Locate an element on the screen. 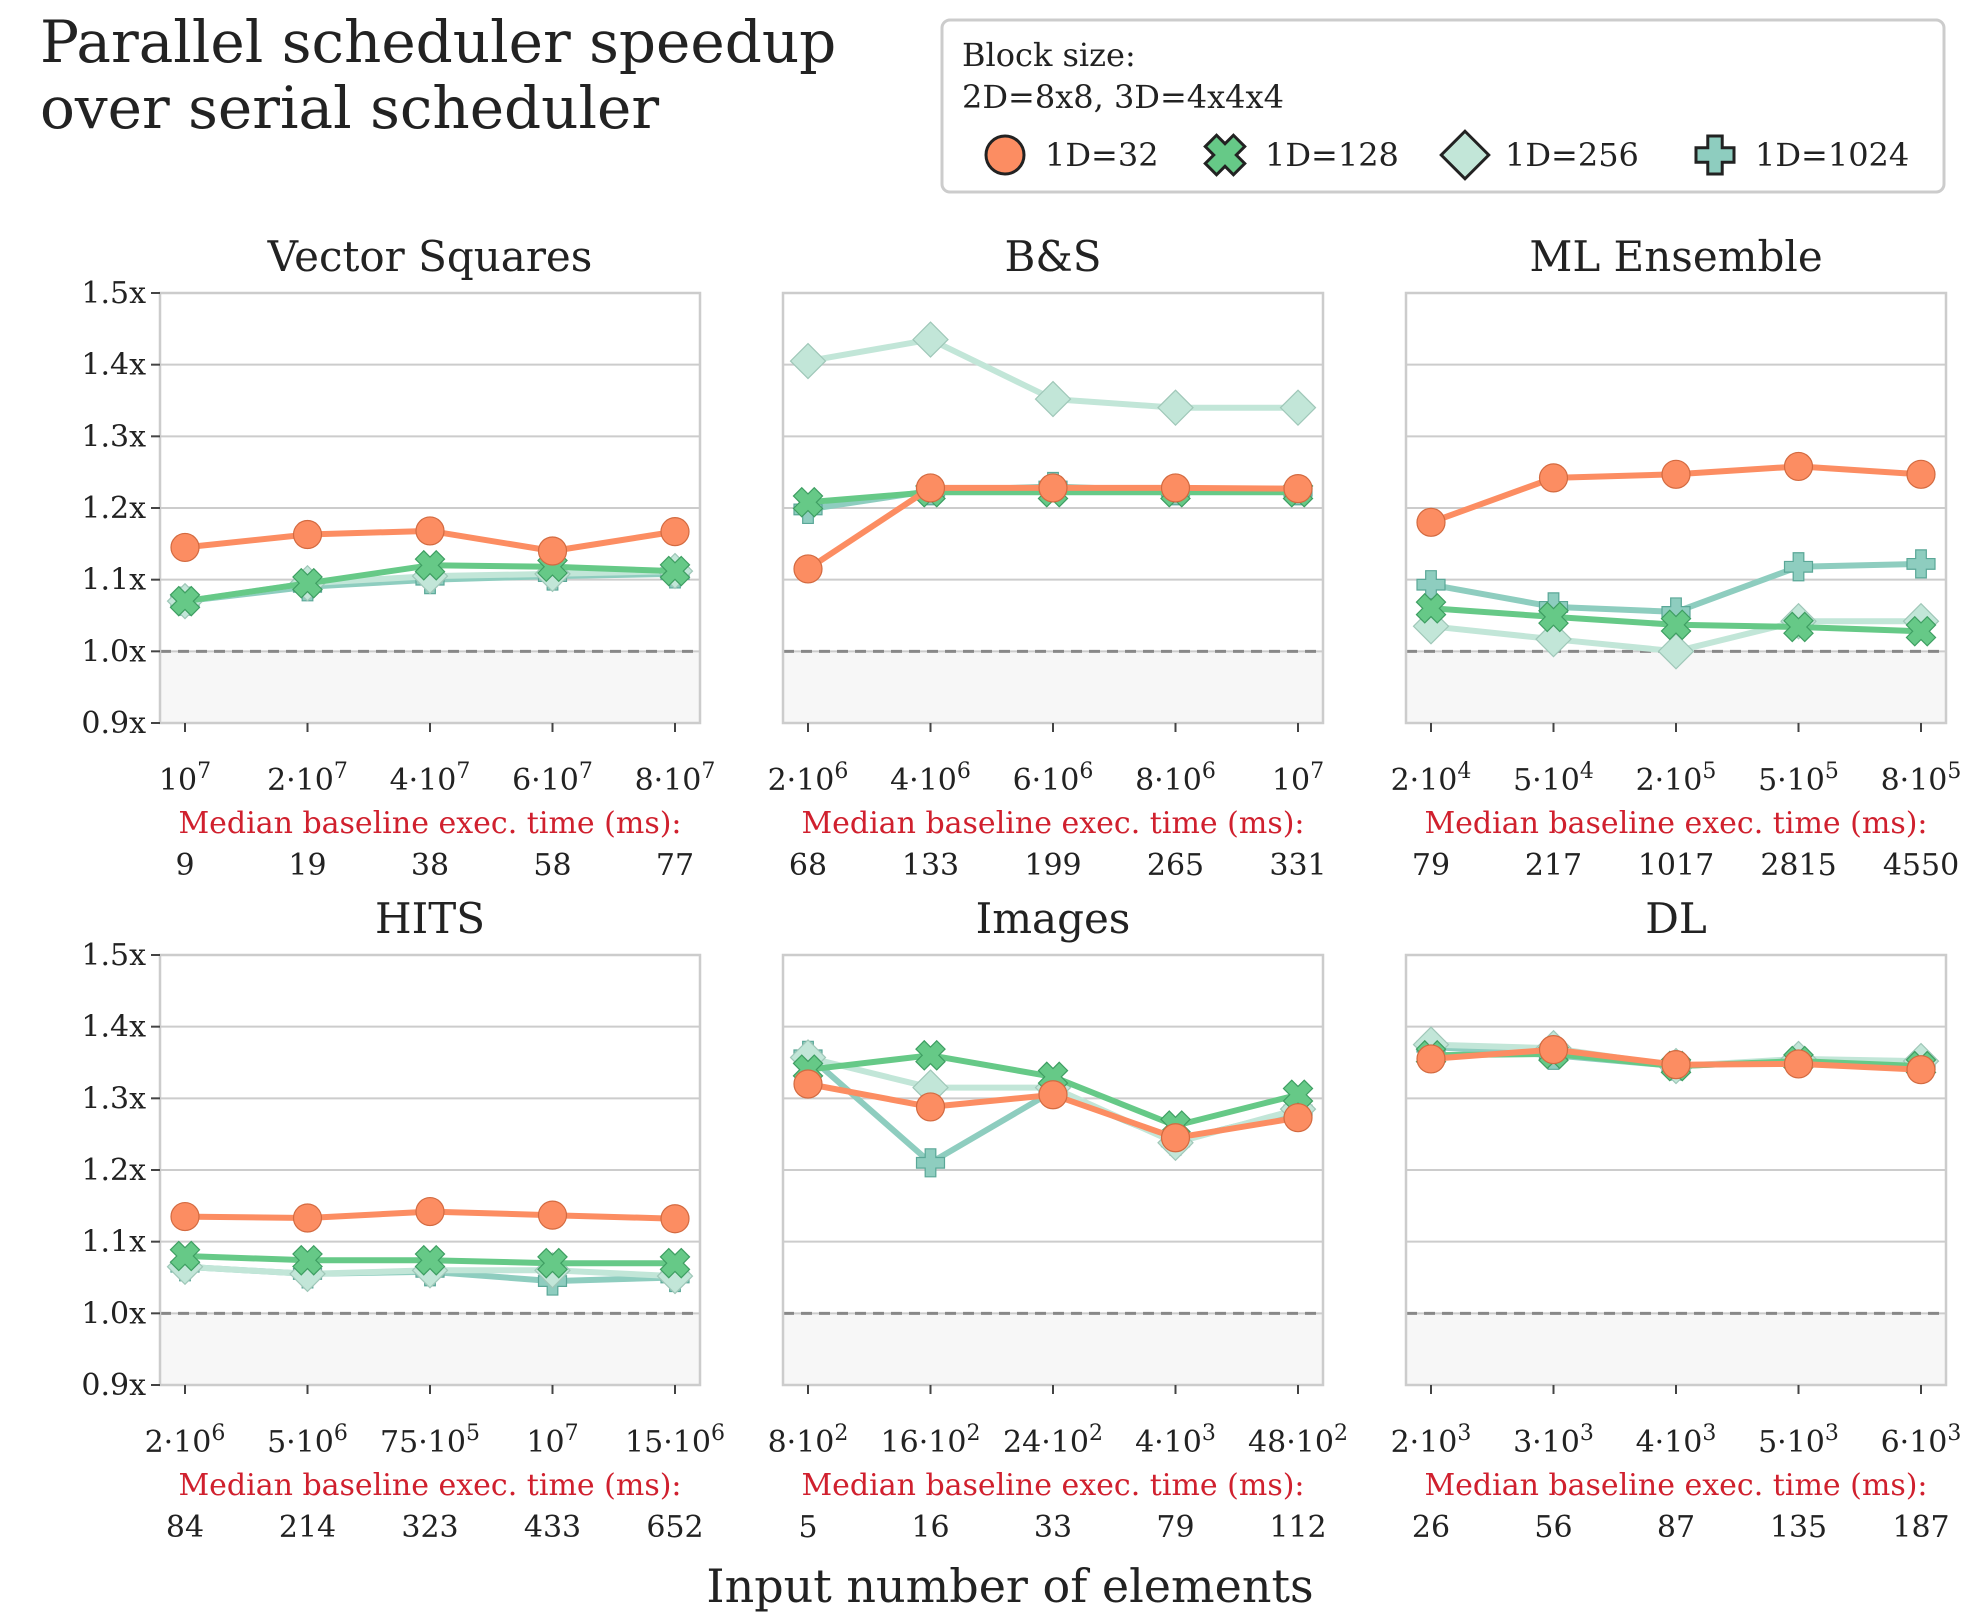 This screenshot has height=1620, width=1980. median-time-label: 33 is located at coordinates (1053, 1527).